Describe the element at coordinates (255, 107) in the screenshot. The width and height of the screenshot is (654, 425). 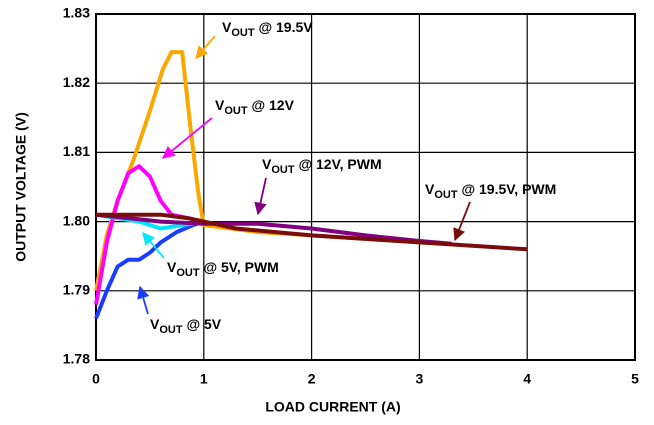
I see `series-annotation: VOUT @ 12V` at that location.